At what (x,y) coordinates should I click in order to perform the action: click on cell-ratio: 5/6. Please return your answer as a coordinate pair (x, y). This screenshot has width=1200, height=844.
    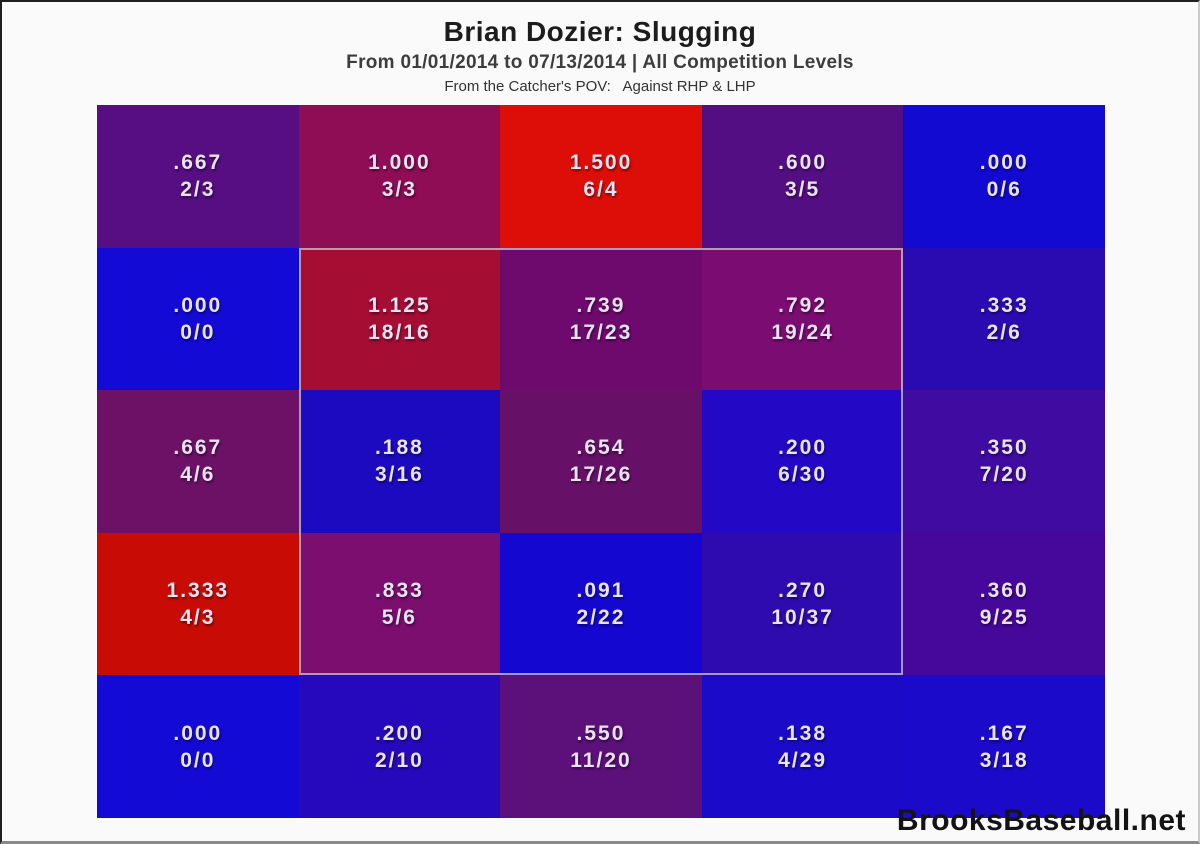
    Looking at the image, I should click on (399, 618).